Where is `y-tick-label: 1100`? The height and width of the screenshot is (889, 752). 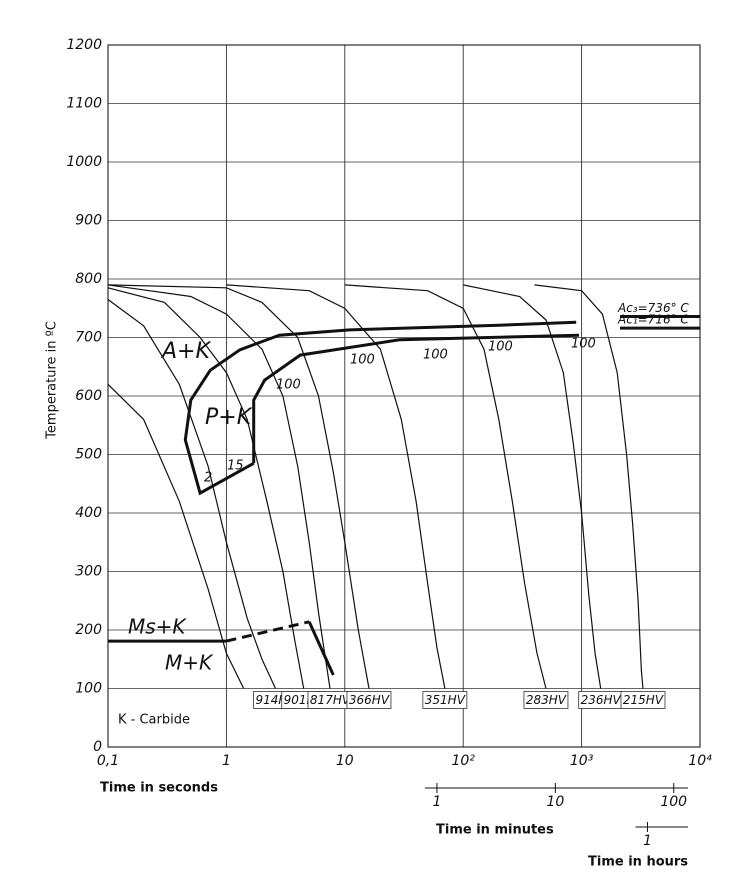
y-tick-label: 1100 is located at coordinates (84, 104).